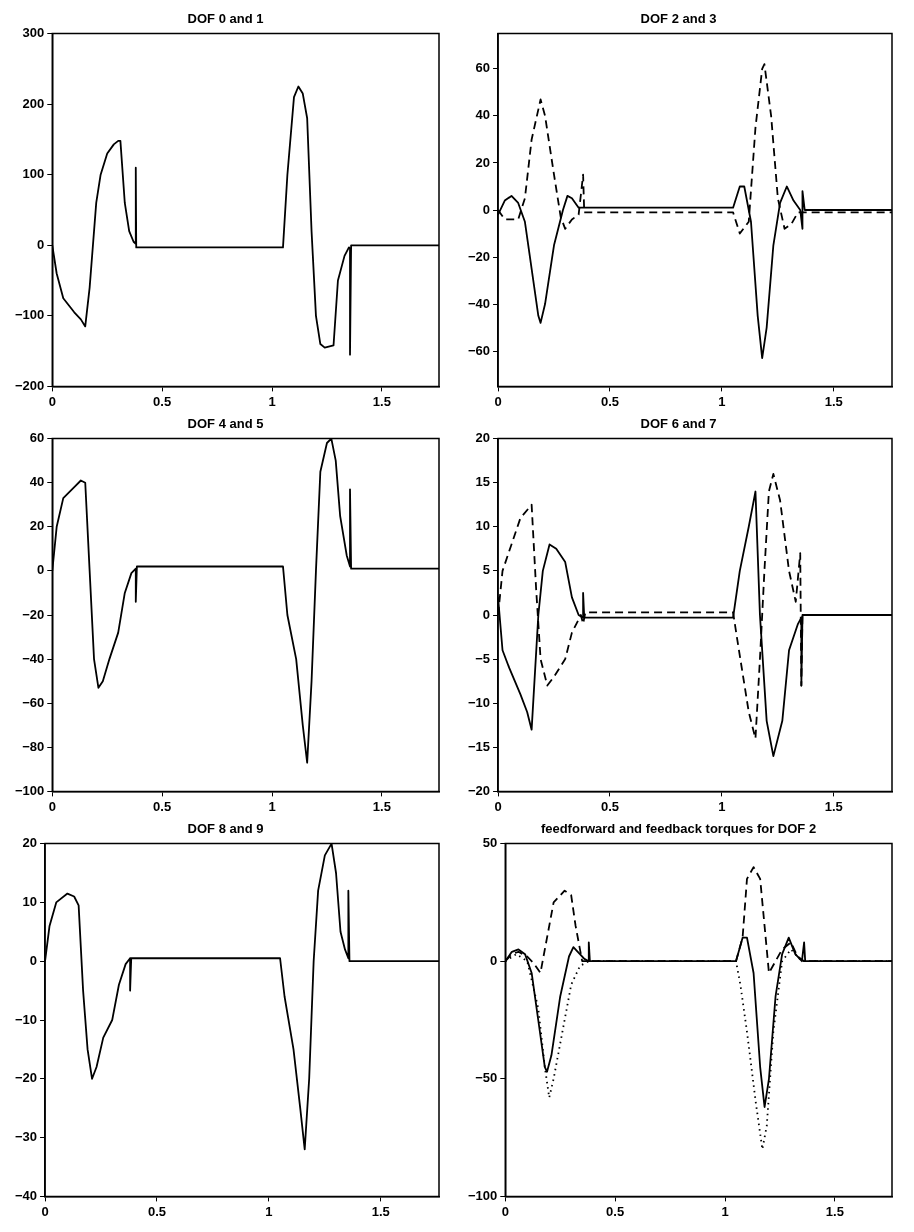 The height and width of the screenshot is (1232, 914). I want to click on y-tick-label: 15, so click(483, 482).